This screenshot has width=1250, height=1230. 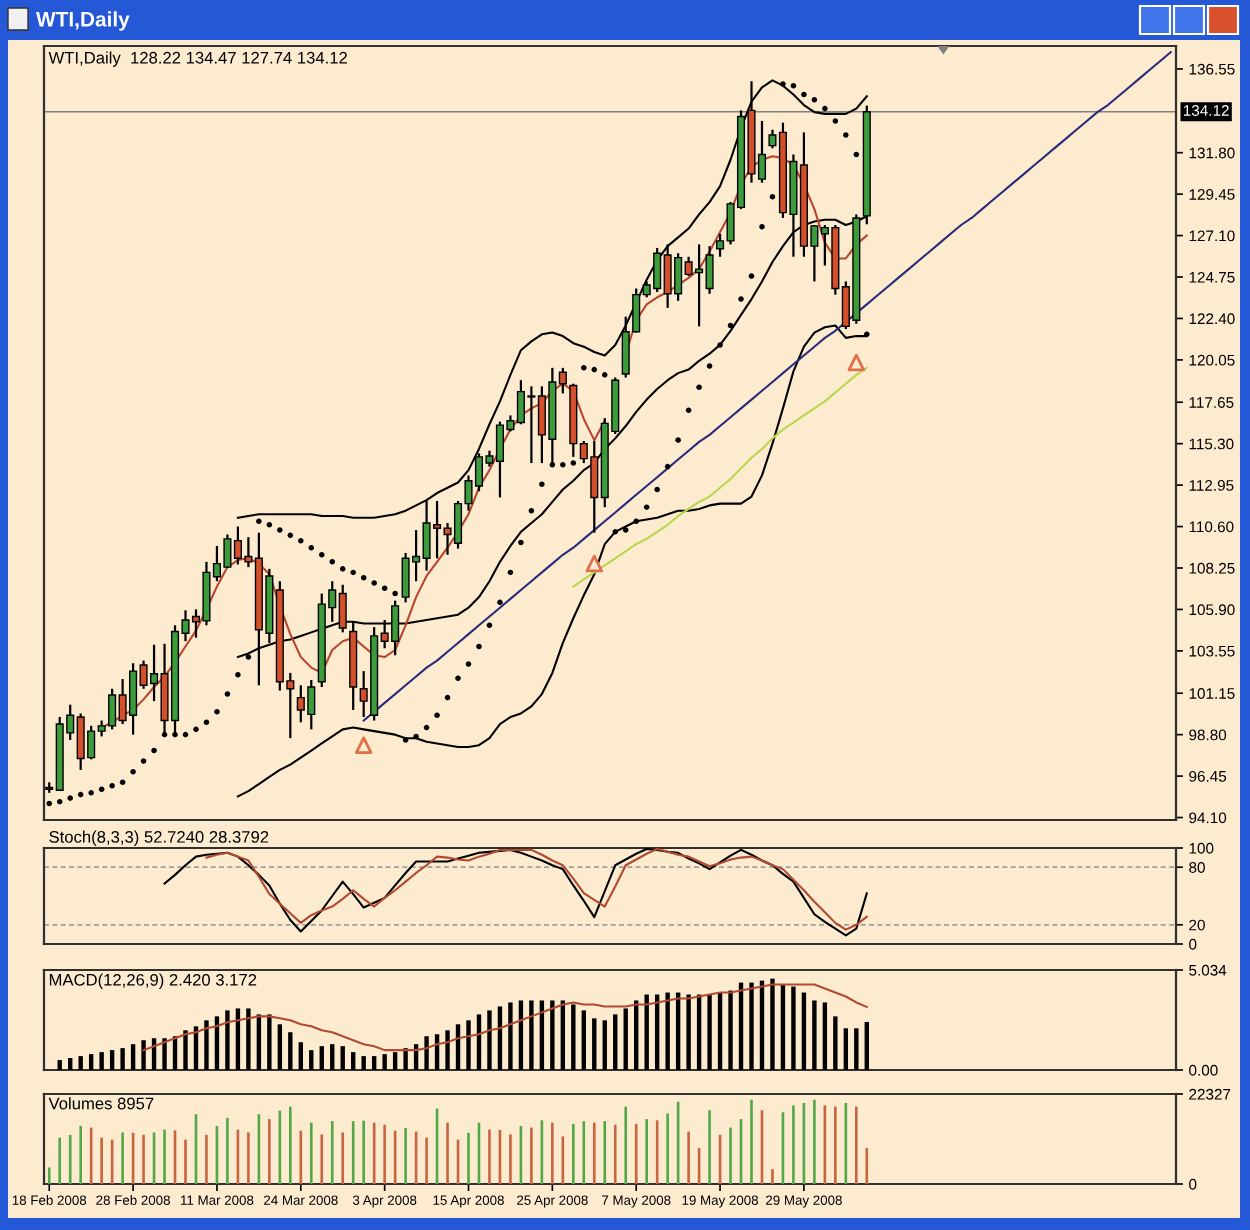 What do you see at coordinates (197, 59) in the screenshot?
I see `chart-subtitle: WTI,Daily 128.22 134.47 127.74 134.12` at bounding box center [197, 59].